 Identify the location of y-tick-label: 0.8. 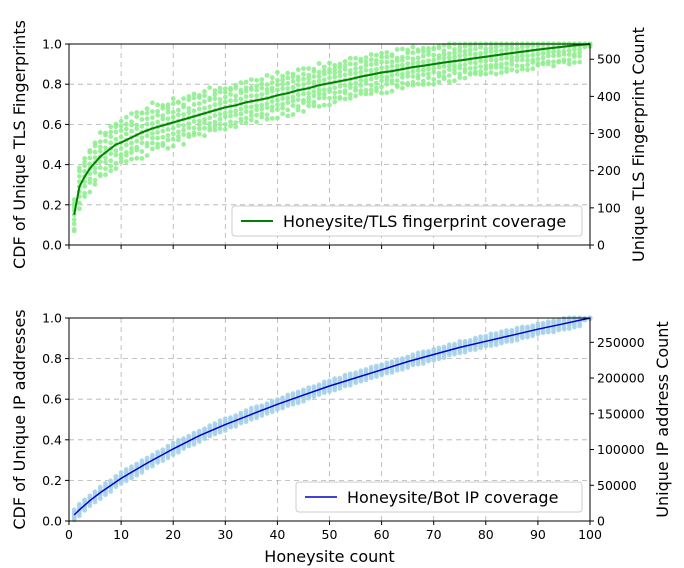
(52, 84).